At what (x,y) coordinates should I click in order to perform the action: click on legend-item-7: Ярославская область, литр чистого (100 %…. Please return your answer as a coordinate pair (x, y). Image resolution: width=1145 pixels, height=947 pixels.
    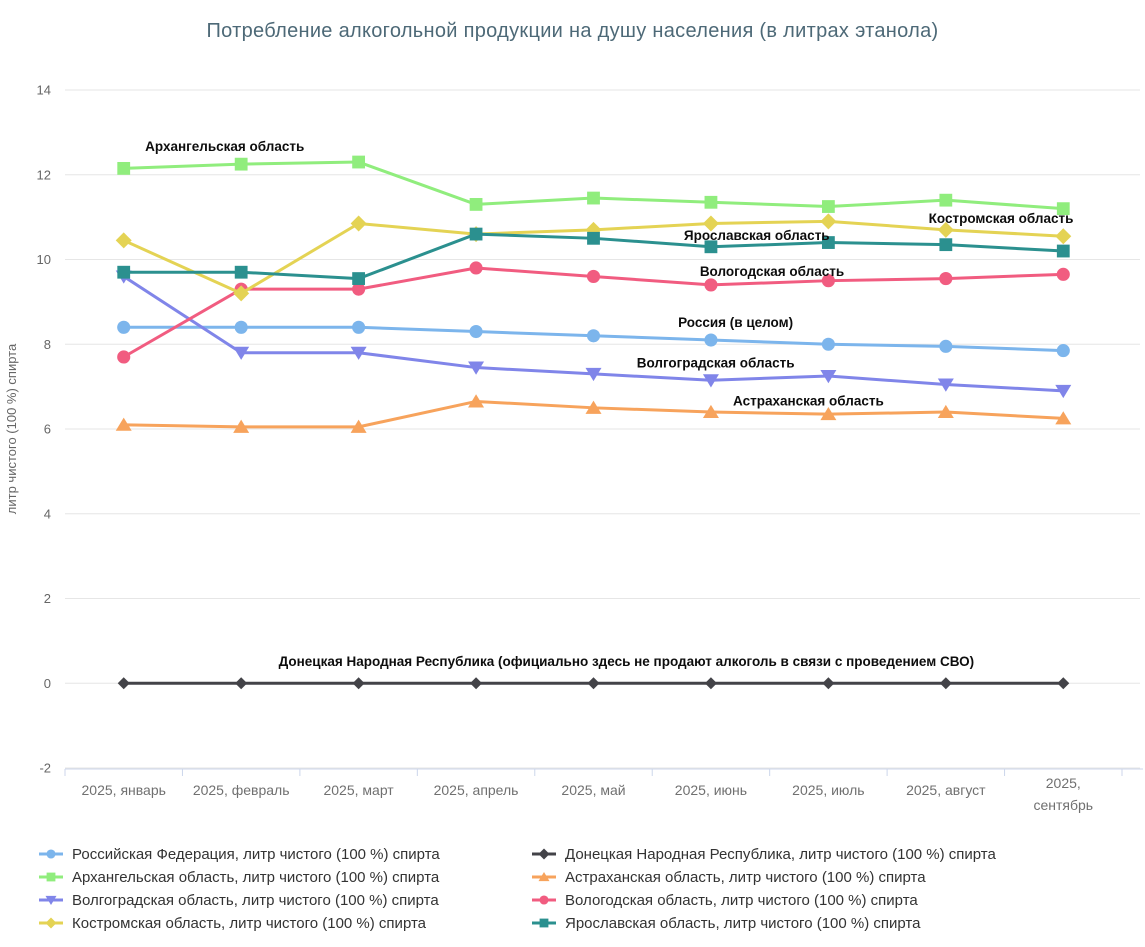
    Looking at the image, I should click on (763, 923).